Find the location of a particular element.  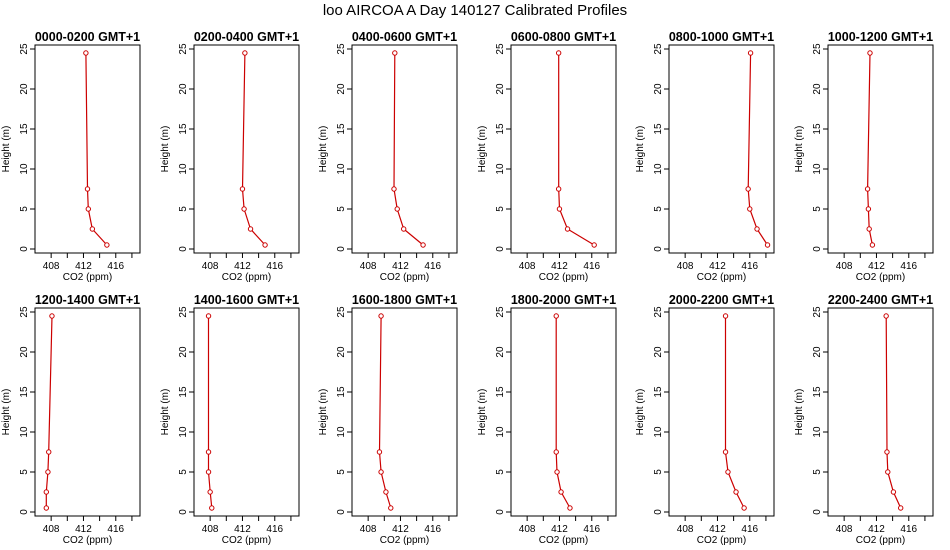

panel-title: 1800-2000 GMT+1 is located at coordinates (563, 300).